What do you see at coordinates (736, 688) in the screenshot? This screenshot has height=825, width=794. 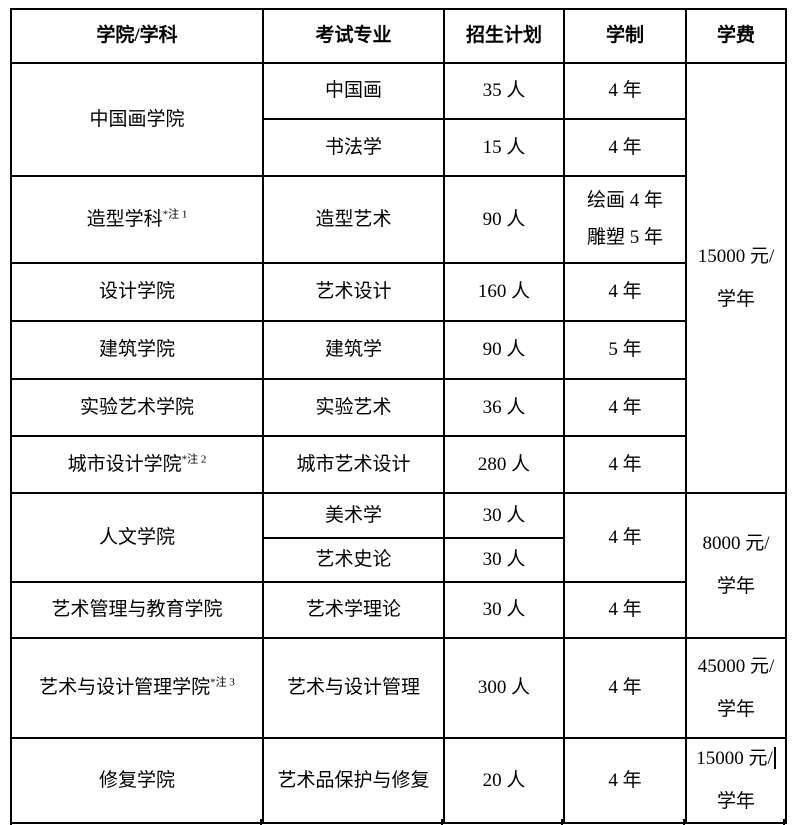 I see `tuition-cell: 45000 元/ 学年` at bounding box center [736, 688].